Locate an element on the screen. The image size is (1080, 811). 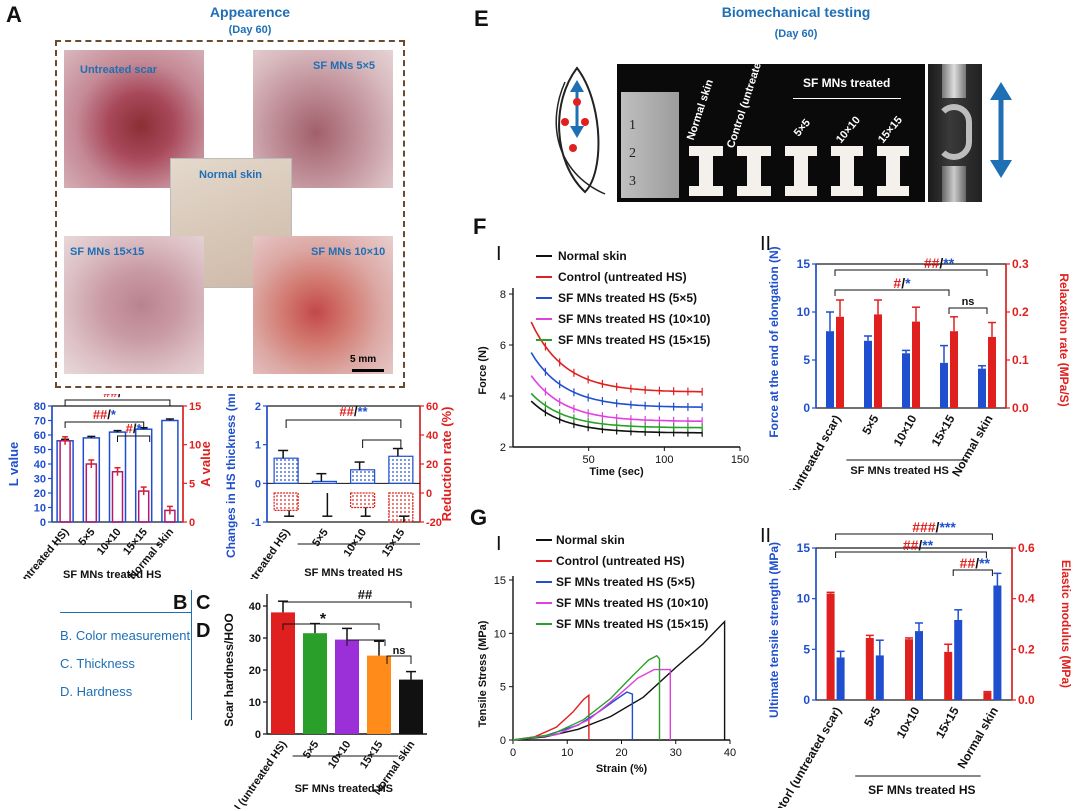
y-tick-label: 0.4 is located at coordinates (1026, 599).